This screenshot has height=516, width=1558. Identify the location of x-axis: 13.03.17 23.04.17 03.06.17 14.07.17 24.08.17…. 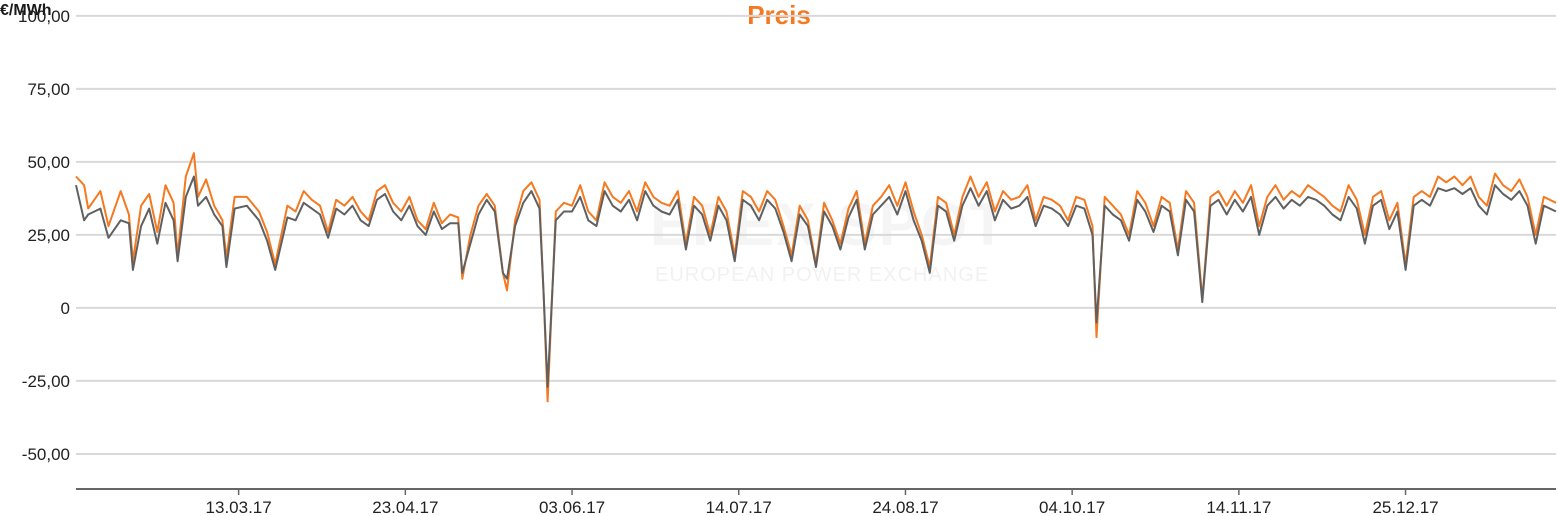
(816, 502).